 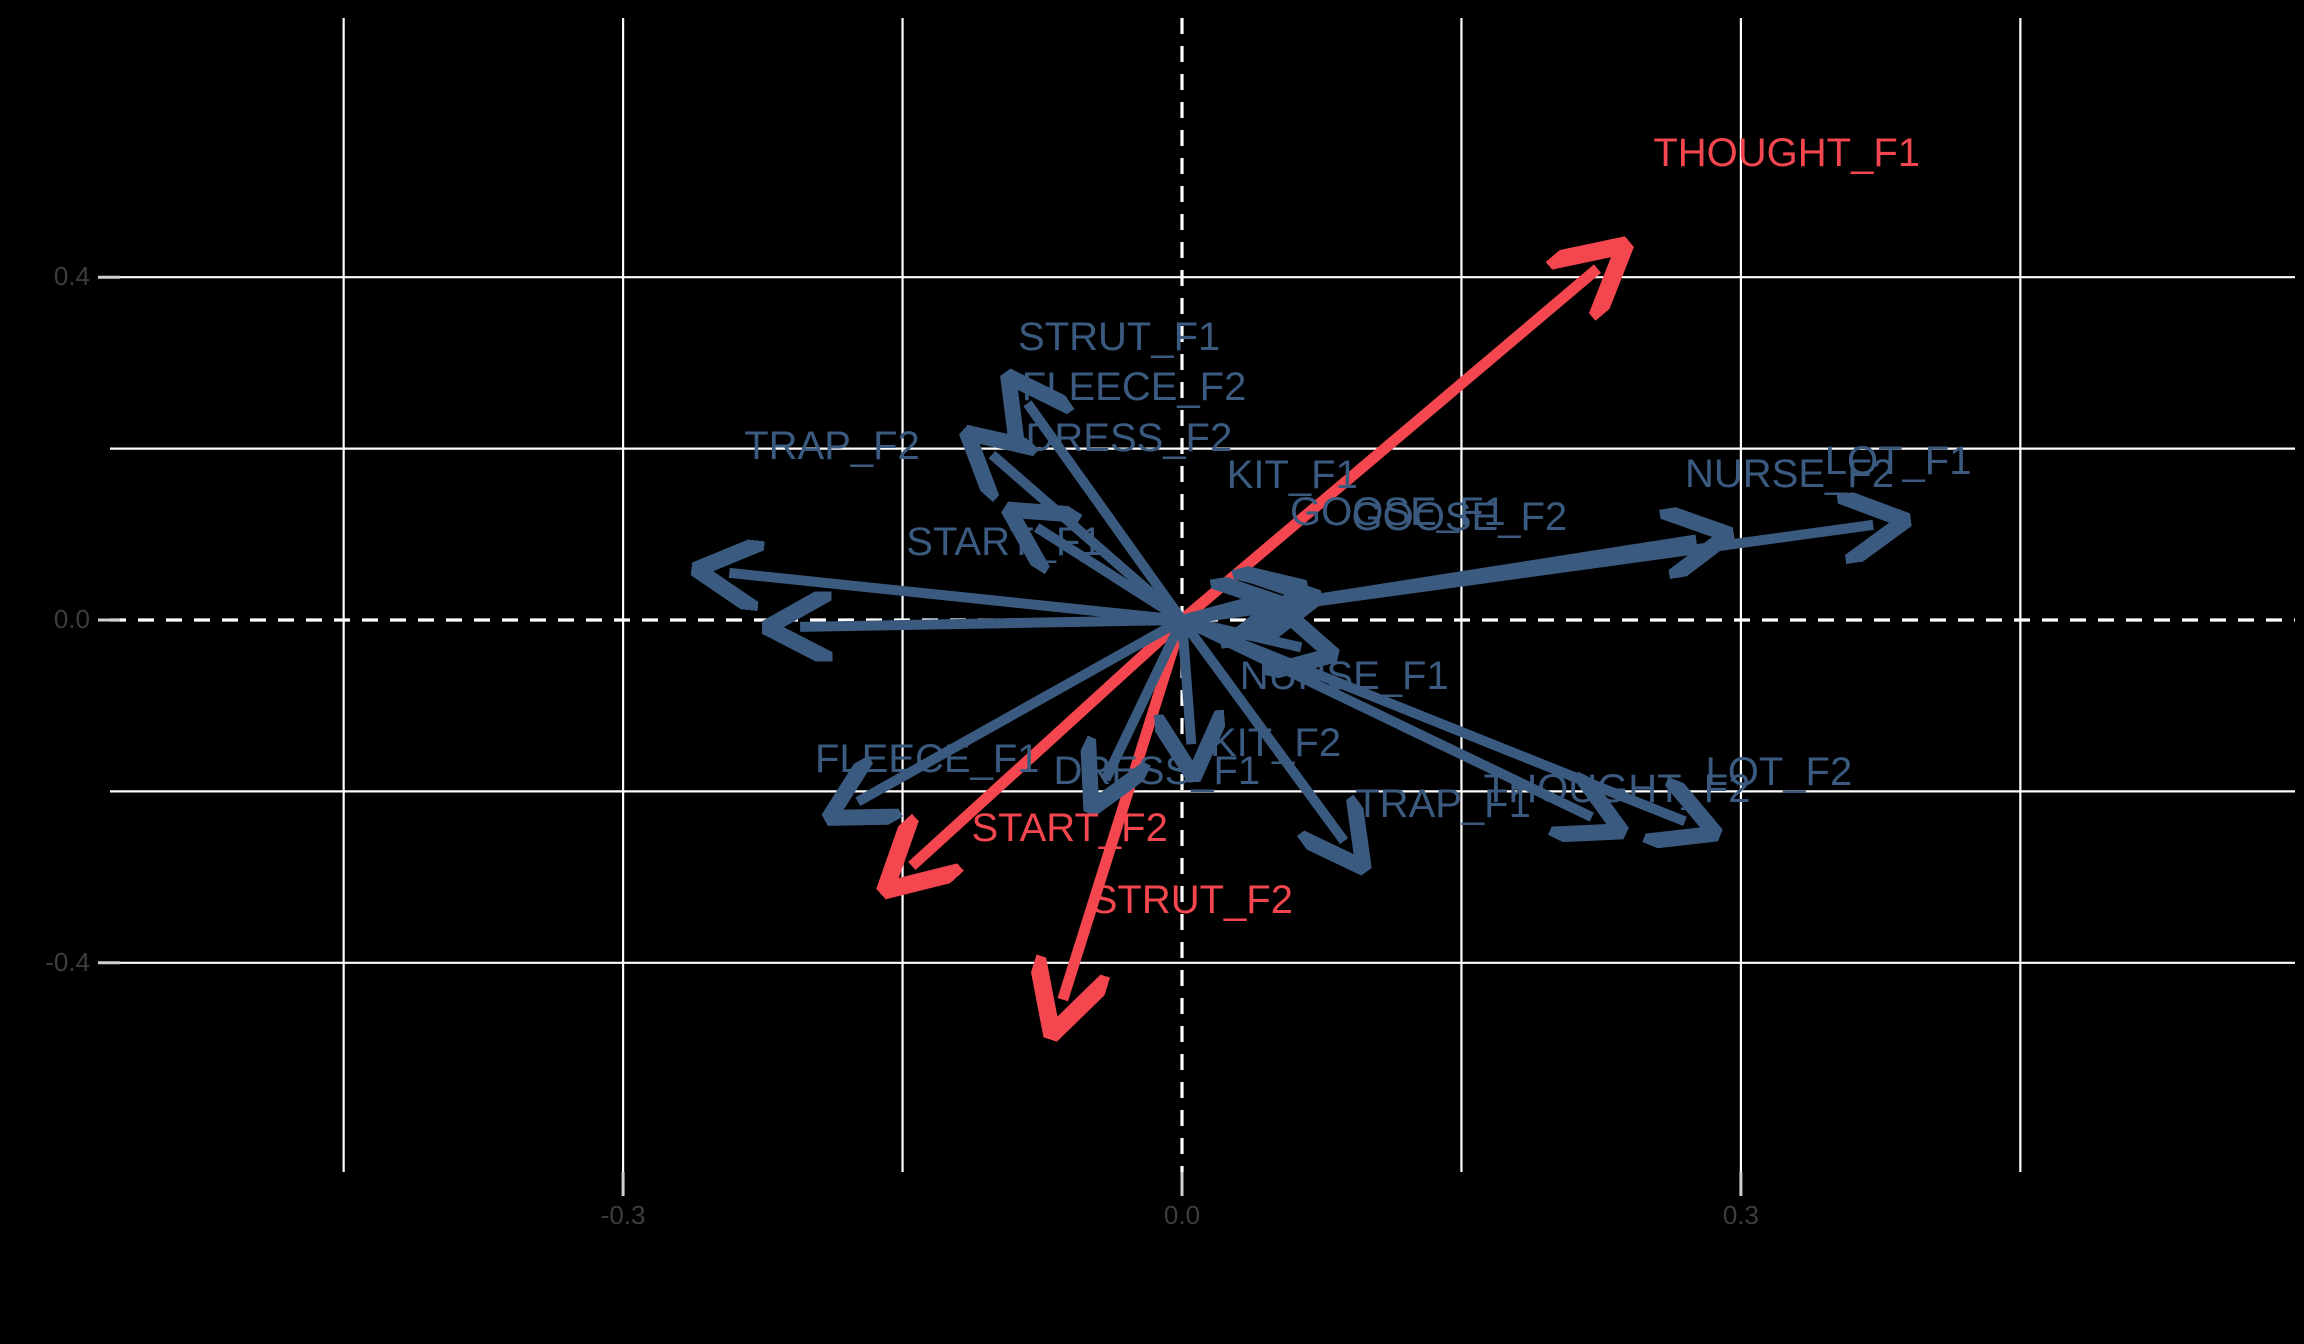 I want to click on vector-arrow-dress_f1, so click(x=1146, y=698).